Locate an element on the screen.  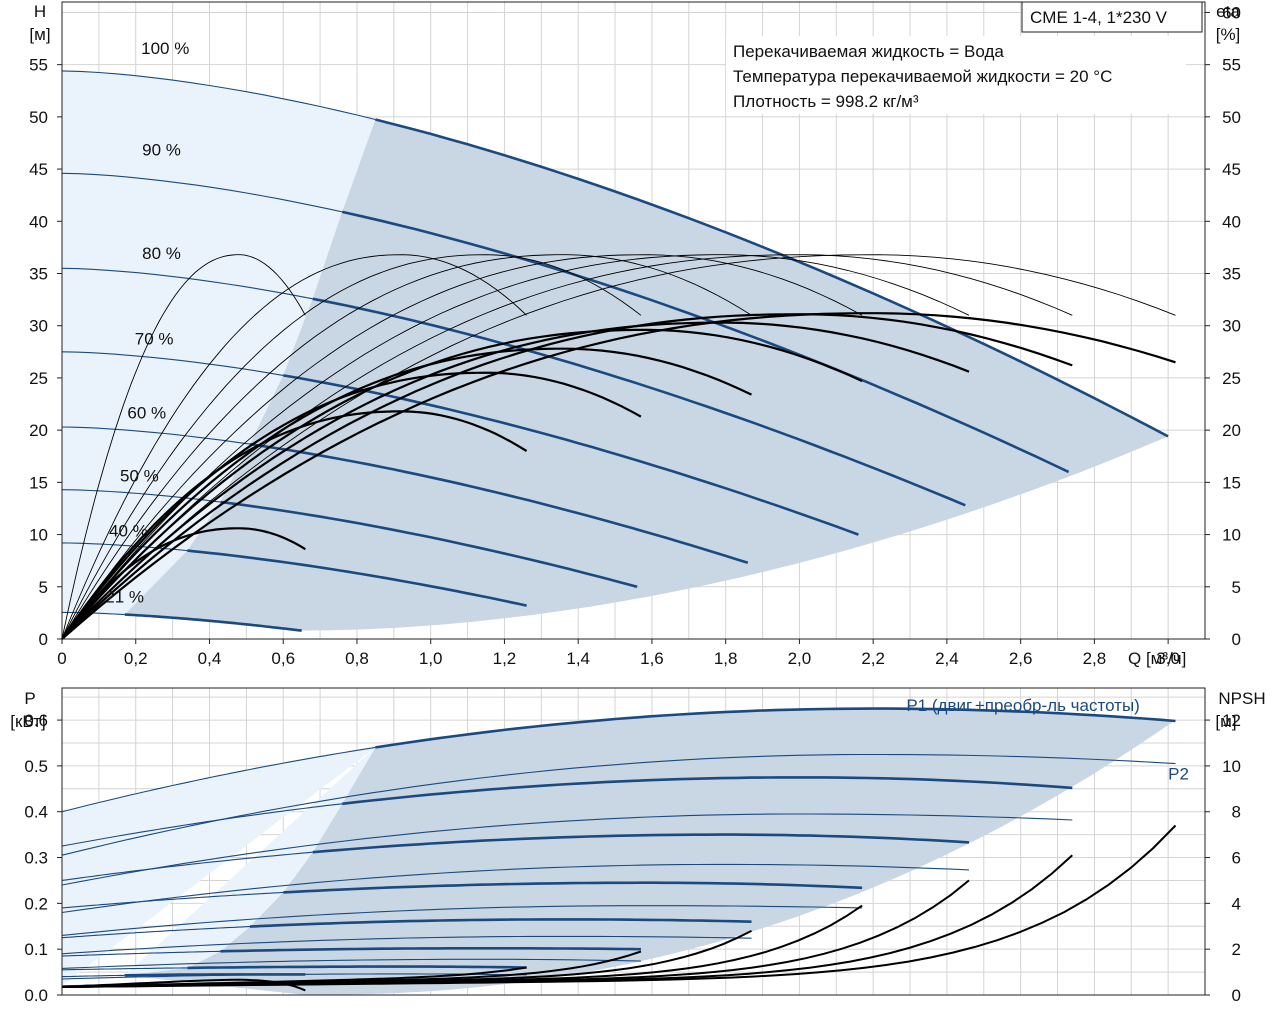
series-label-1: P2 is located at coordinates (1178, 774).